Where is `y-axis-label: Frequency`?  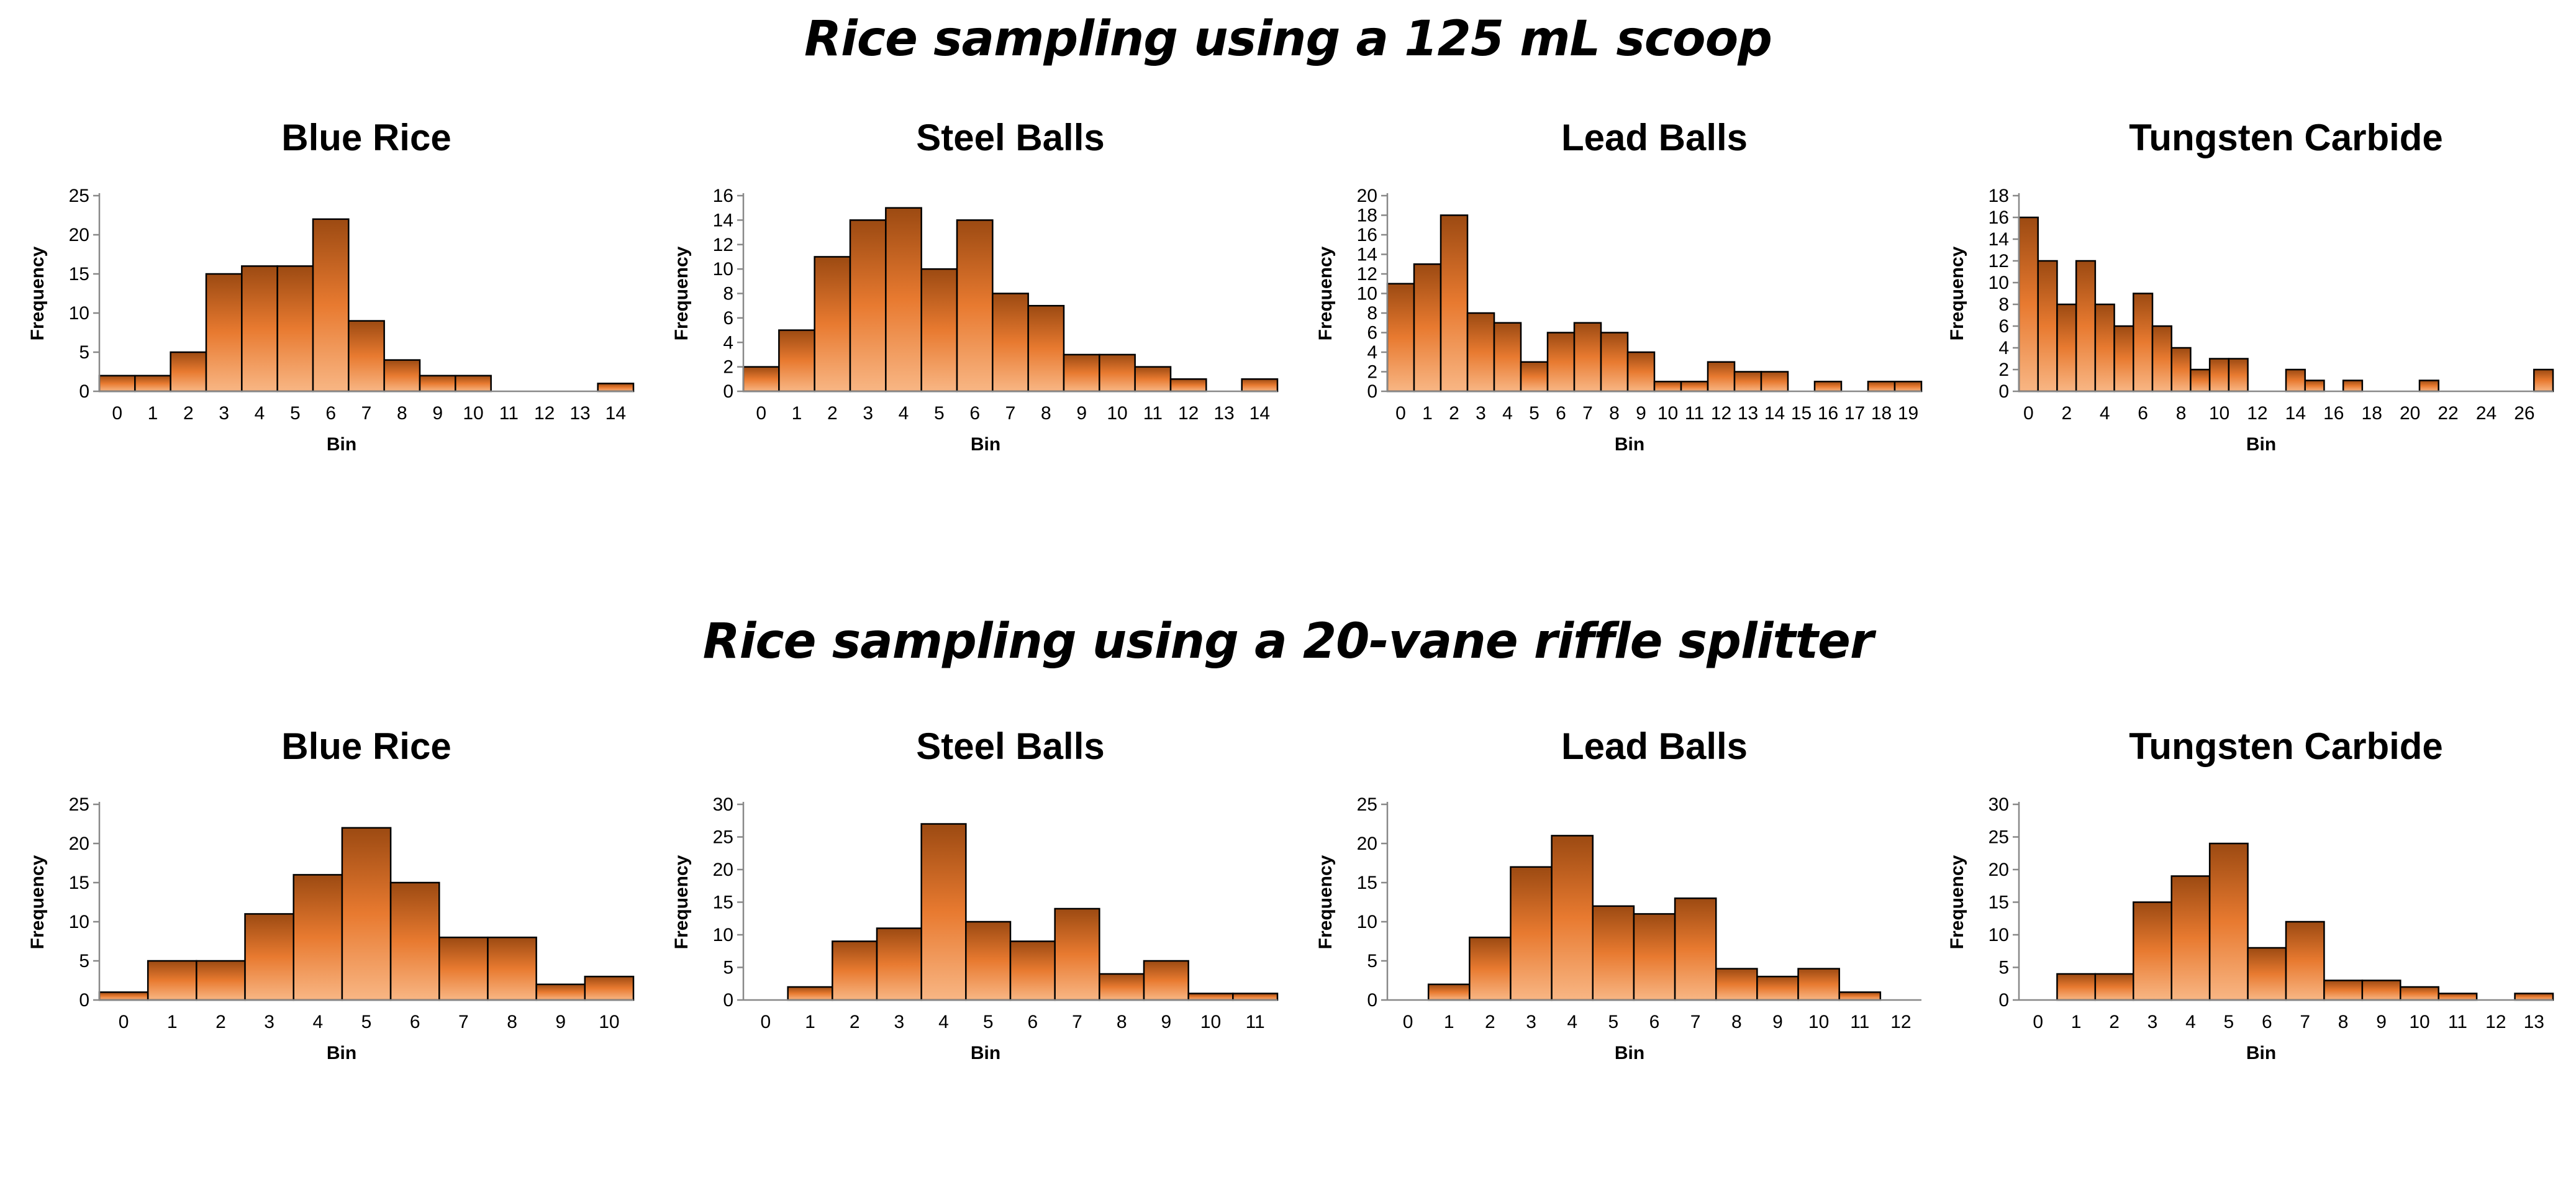 y-axis-label: Frequency is located at coordinates (681, 293).